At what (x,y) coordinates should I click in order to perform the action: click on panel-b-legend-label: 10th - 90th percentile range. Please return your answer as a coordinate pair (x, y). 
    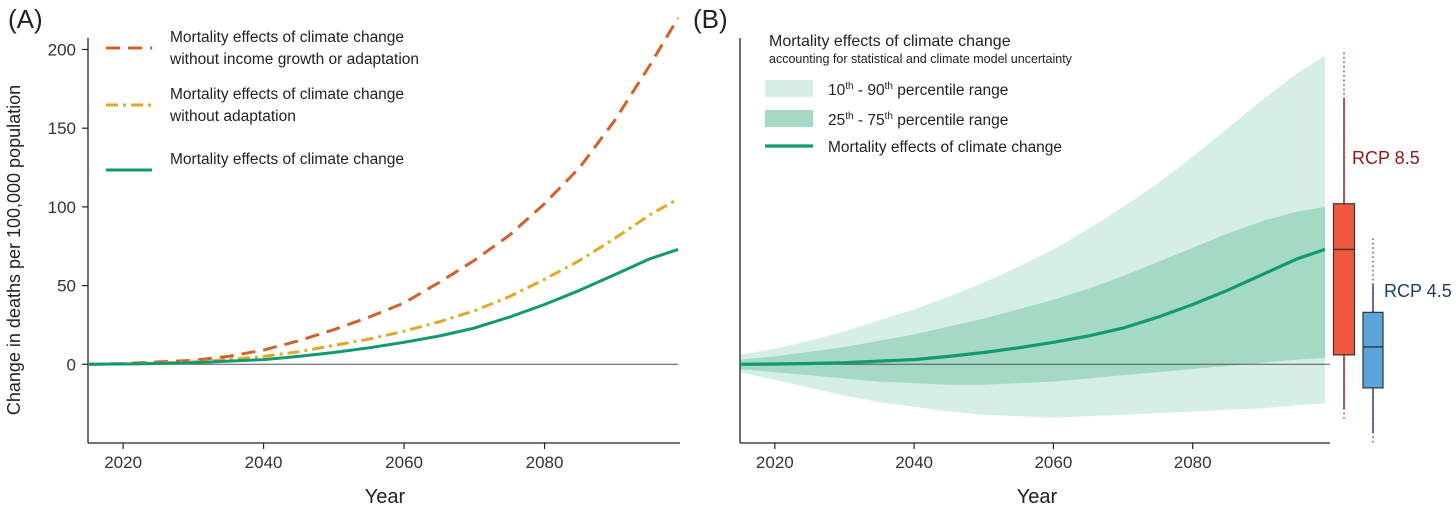
    Looking at the image, I should click on (918, 90).